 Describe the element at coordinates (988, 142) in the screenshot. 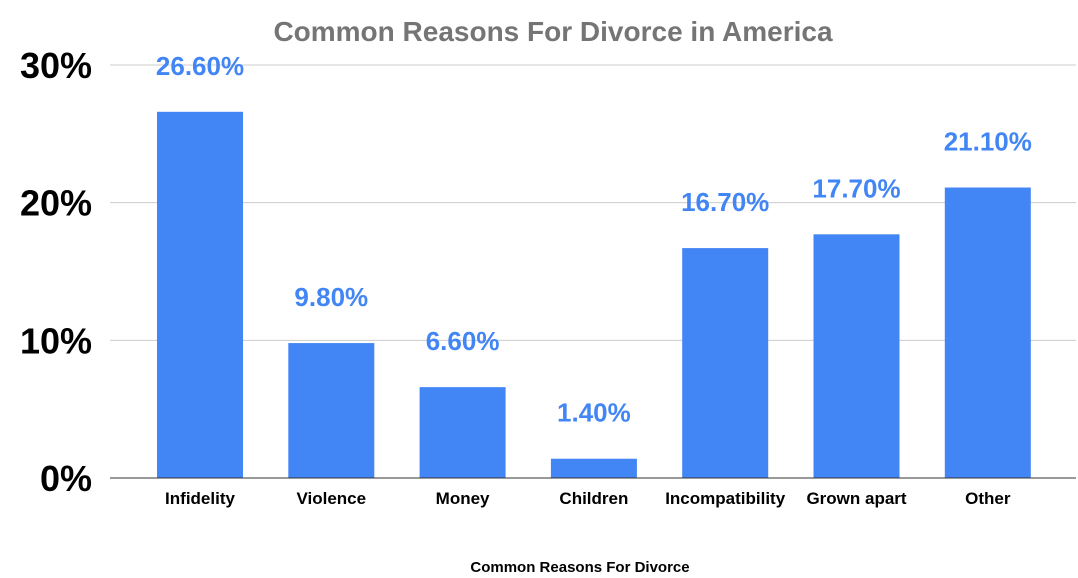

I see `data-label: 21.10%` at that location.